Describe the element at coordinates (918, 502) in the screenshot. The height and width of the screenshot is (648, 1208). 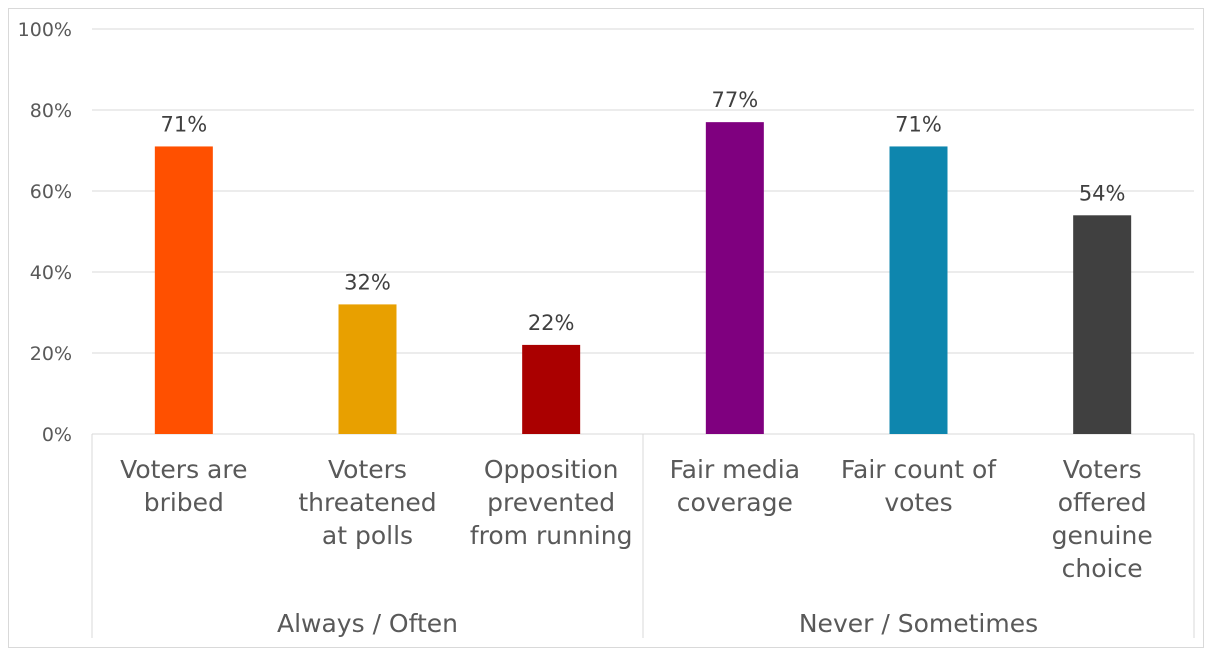
I see `category-label-line: votes` at that location.